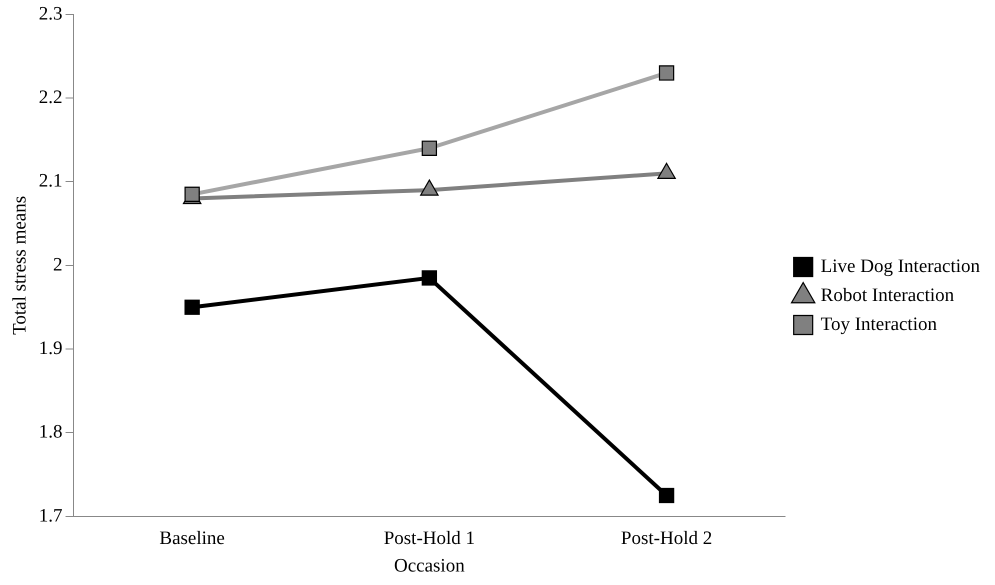  What do you see at coordinates (58, 265) in the screenshot?
I see `y-tick-label: 2` at bounding box center [58, 265].